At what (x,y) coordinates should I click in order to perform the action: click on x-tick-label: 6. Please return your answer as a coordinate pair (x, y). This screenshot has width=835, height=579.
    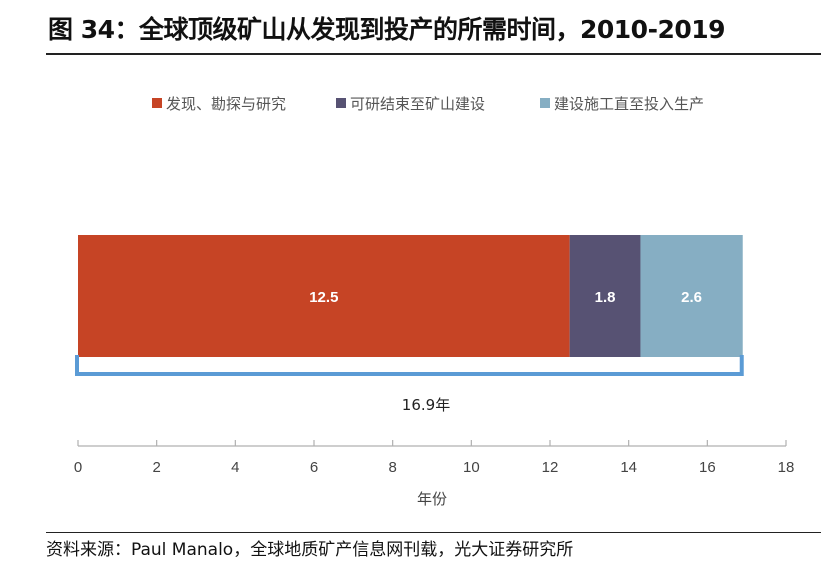
    Looking at the image, I should click on (314, 467).